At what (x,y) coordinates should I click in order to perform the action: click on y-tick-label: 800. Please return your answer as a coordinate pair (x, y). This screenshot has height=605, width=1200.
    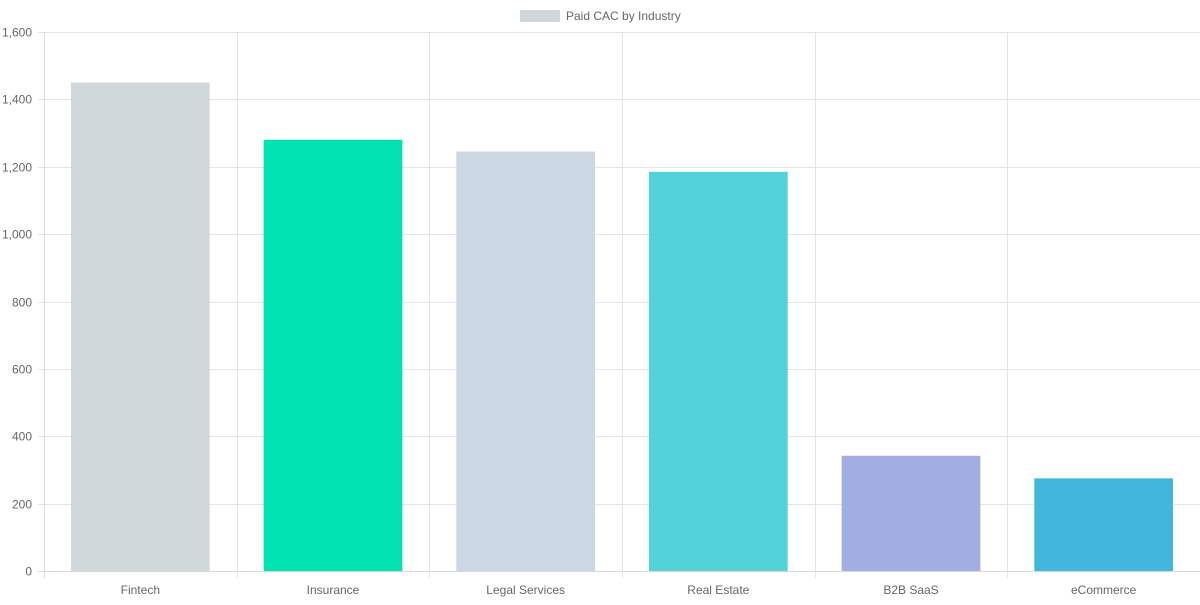
    Looking at the image, I should click on (22, 303).